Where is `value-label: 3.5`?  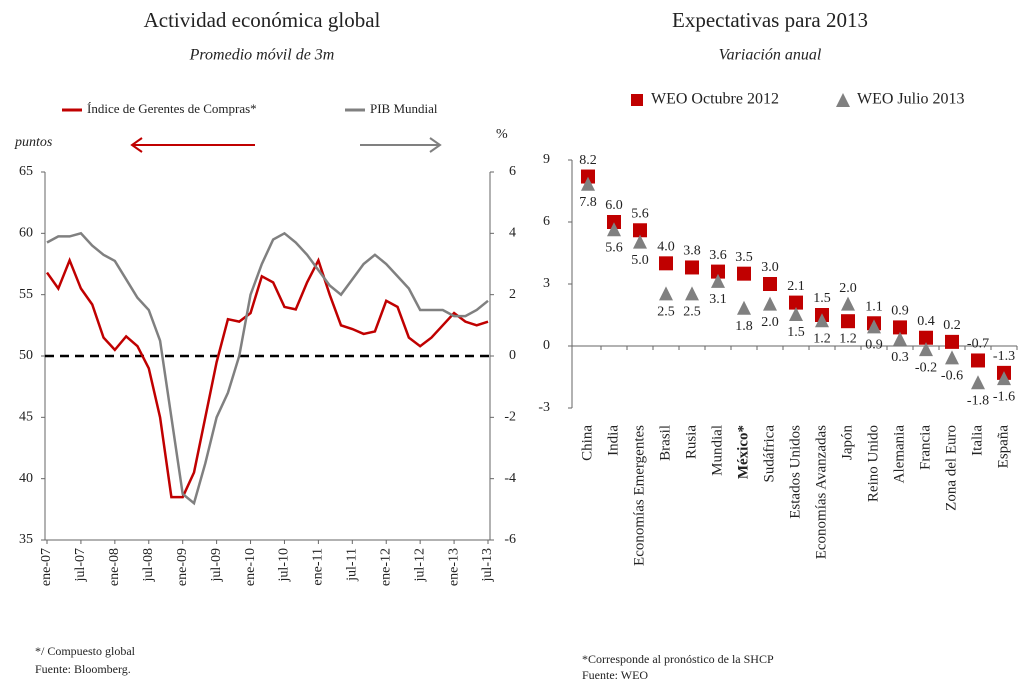
value-label: 3.5 is located at coordinates (744, 257).